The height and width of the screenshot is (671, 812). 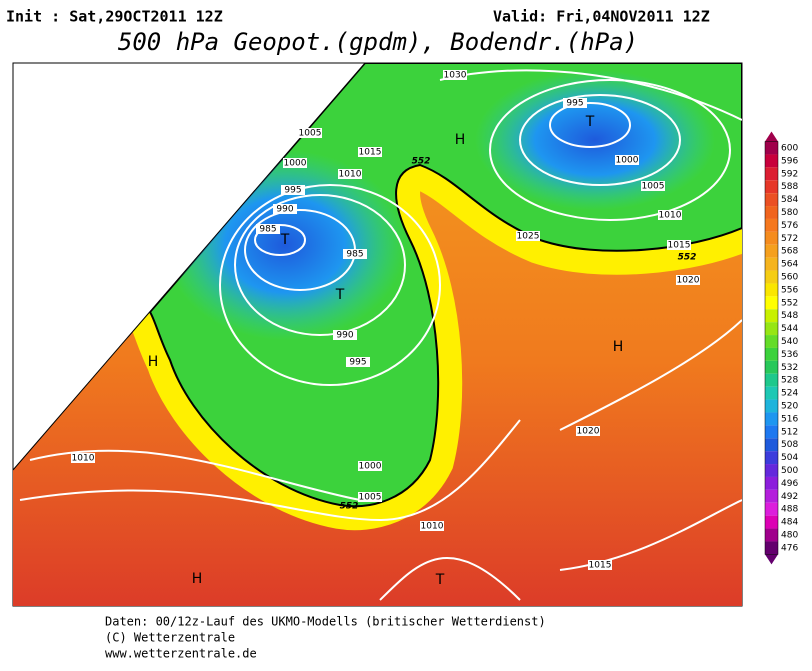 I want to click on isobar-label: 985, so click(x=354, y=255).